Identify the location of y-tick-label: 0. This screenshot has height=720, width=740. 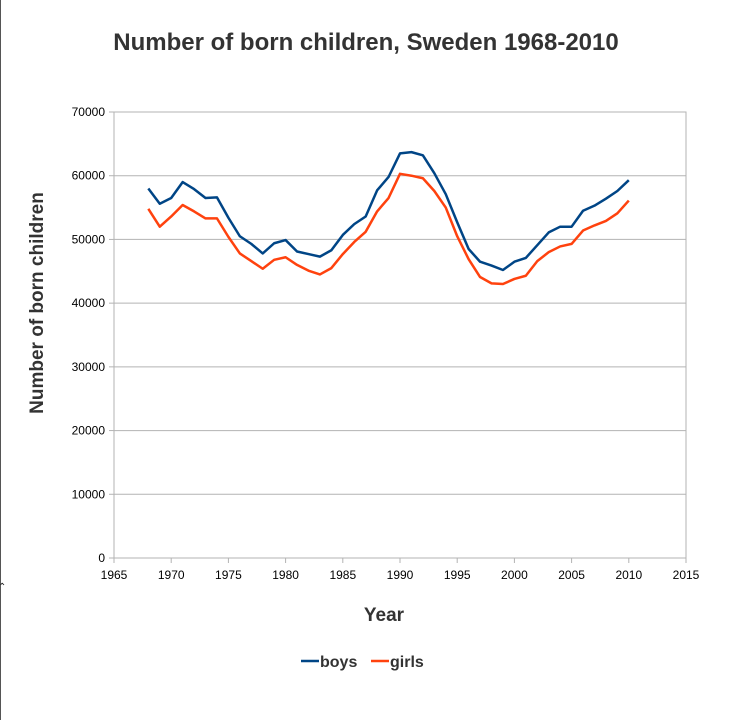
(101, 558).